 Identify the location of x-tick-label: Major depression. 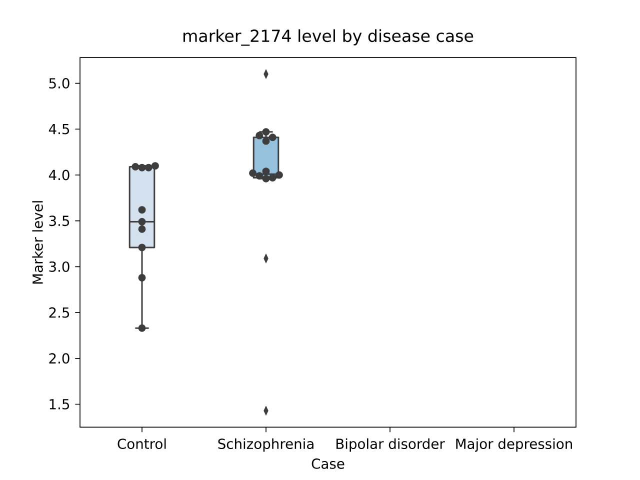
(514, 445).